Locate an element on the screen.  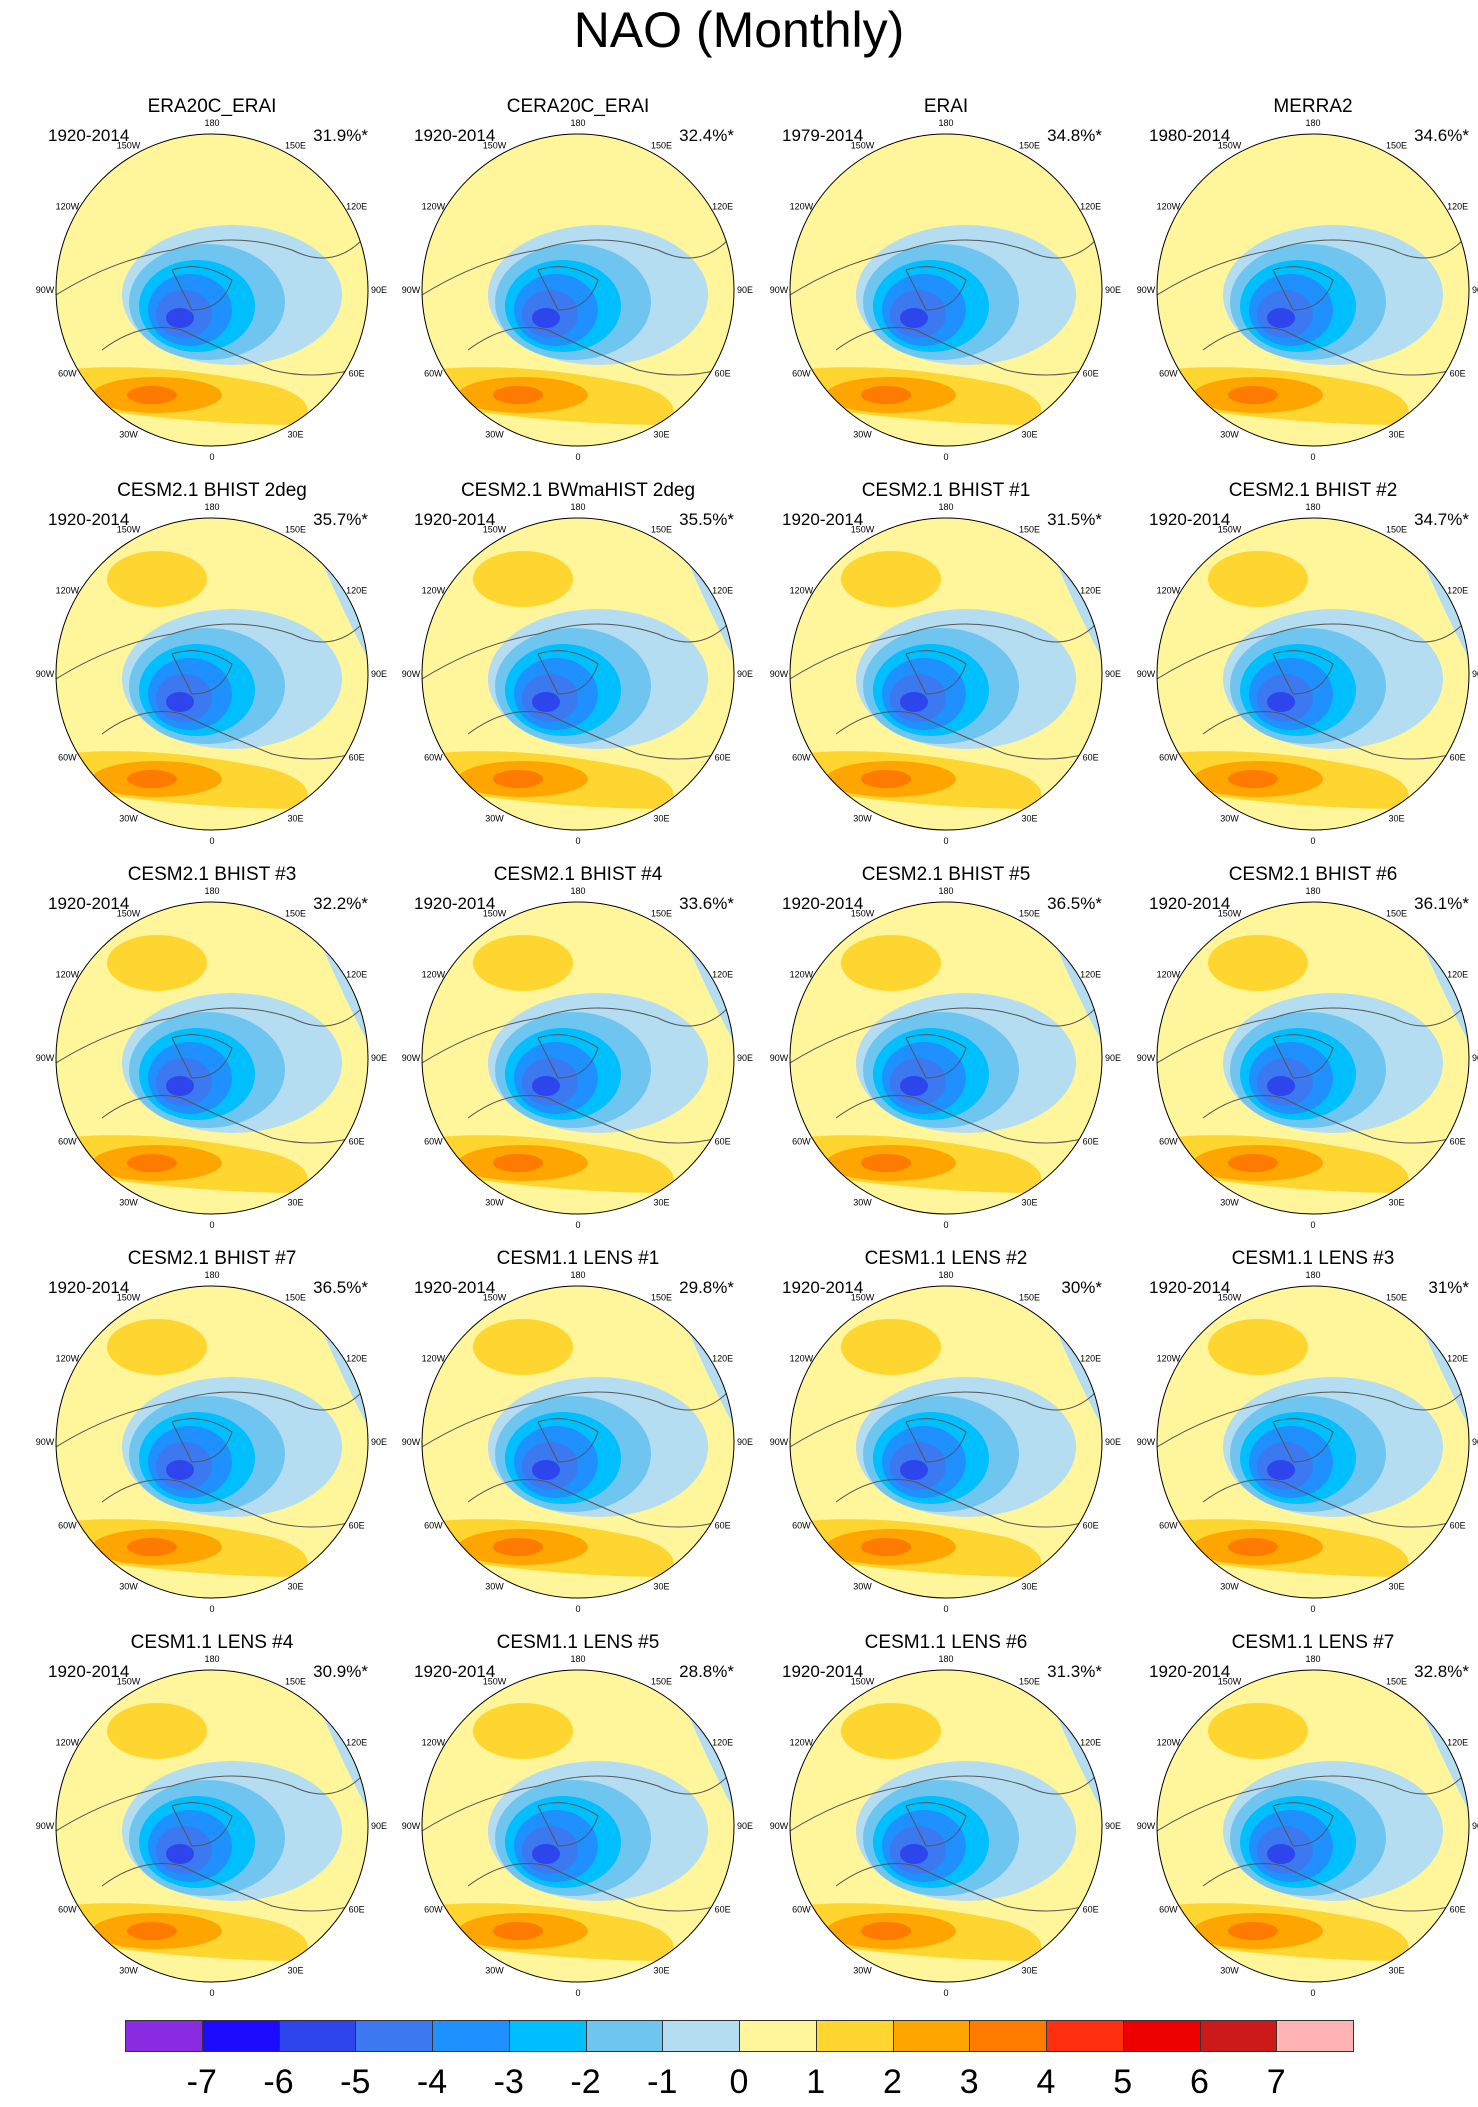
colorbar-tick-label: 7 is located at coordinates (1276, 2082).